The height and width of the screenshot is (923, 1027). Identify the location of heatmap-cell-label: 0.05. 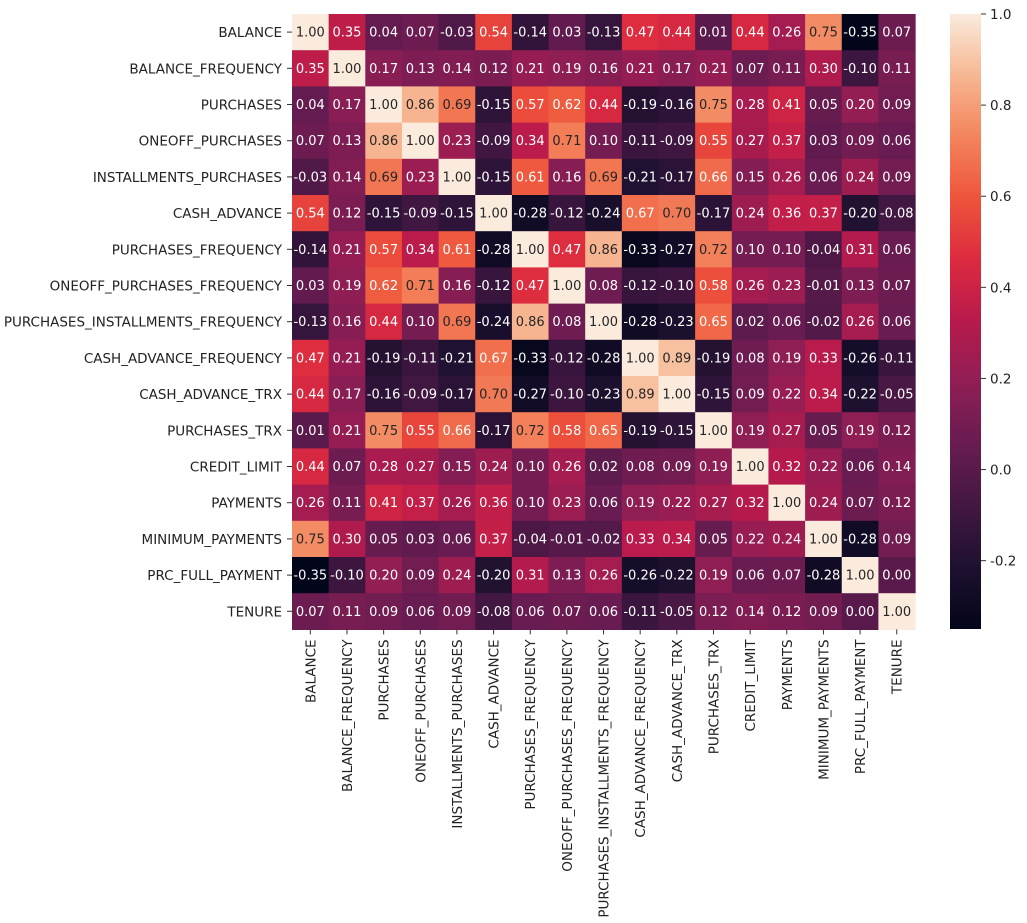
(823, 105).